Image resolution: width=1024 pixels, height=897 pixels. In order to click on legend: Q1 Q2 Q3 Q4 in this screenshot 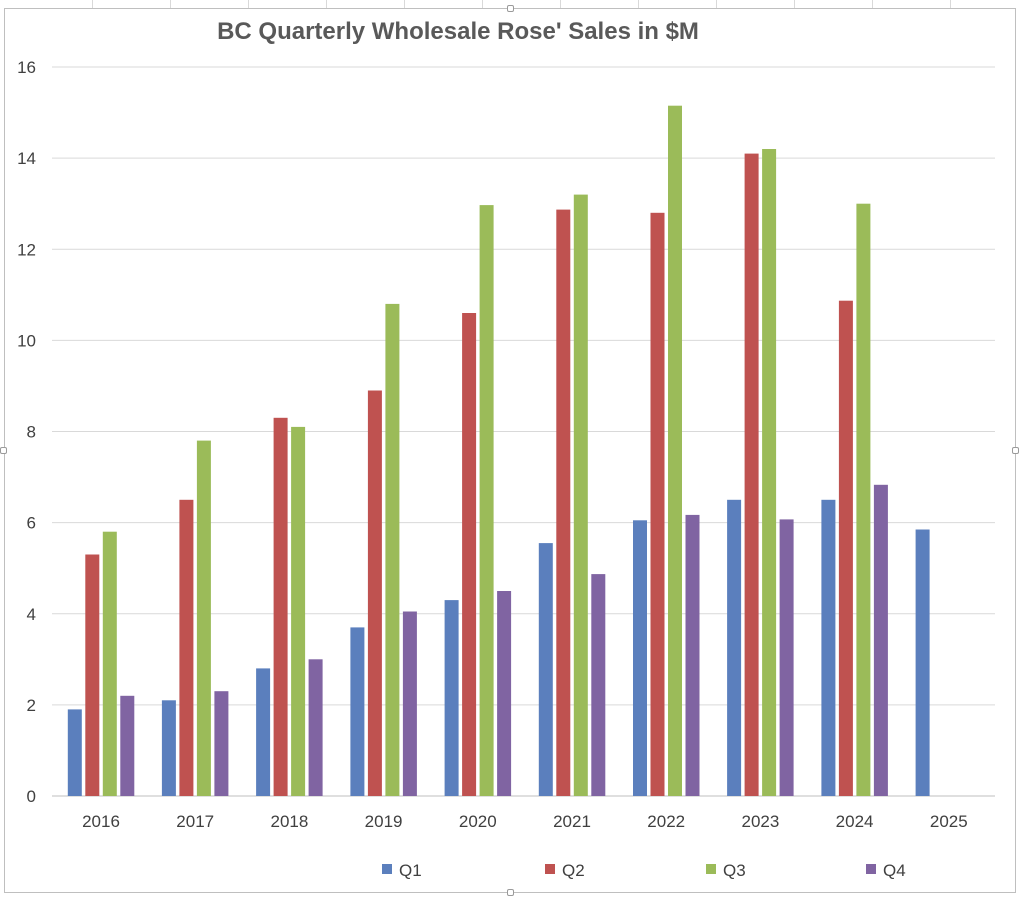, I will do `click(644, 870)`.